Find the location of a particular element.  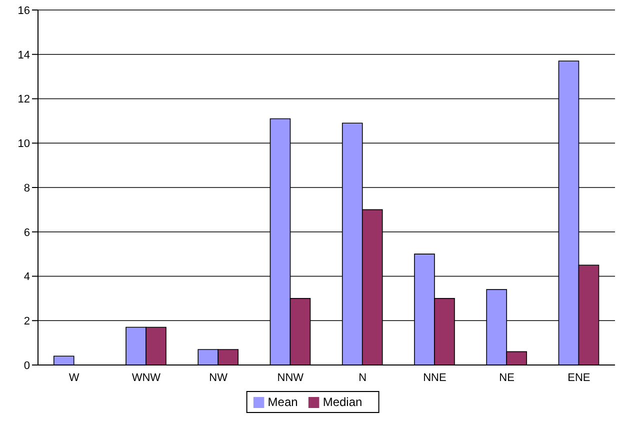

x-tick-label: WNW is located at coordinates (147, 378).